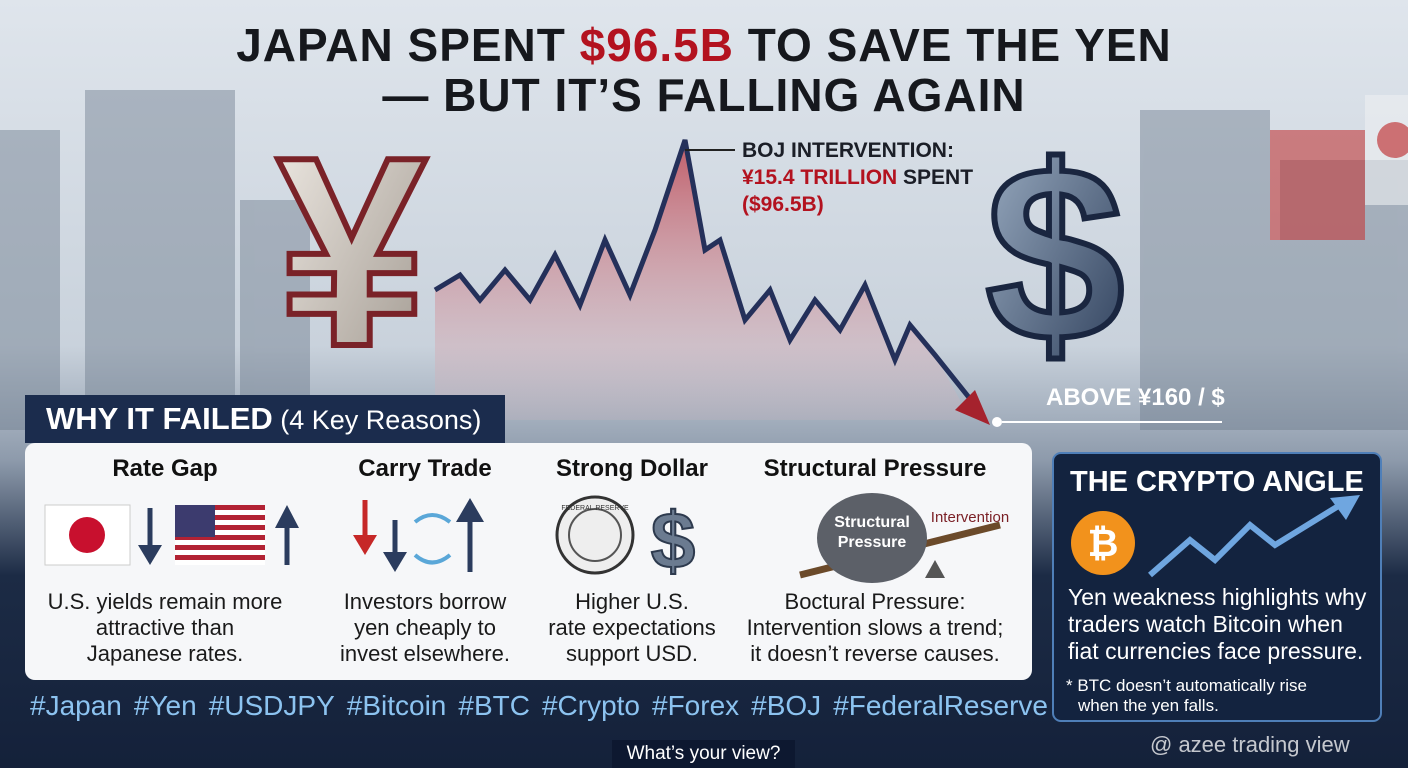  I want to click on bitcoin-coin, so click(1103, 543).